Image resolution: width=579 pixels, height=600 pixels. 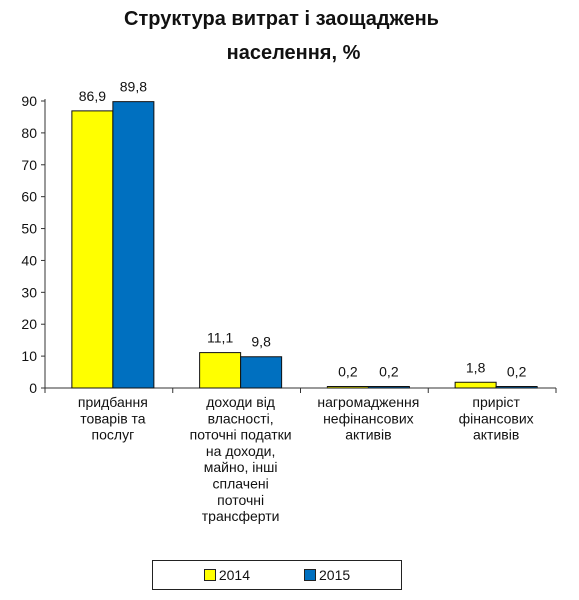 I want to click on x-category-label: поточні податки, so click(x=241, y=435).